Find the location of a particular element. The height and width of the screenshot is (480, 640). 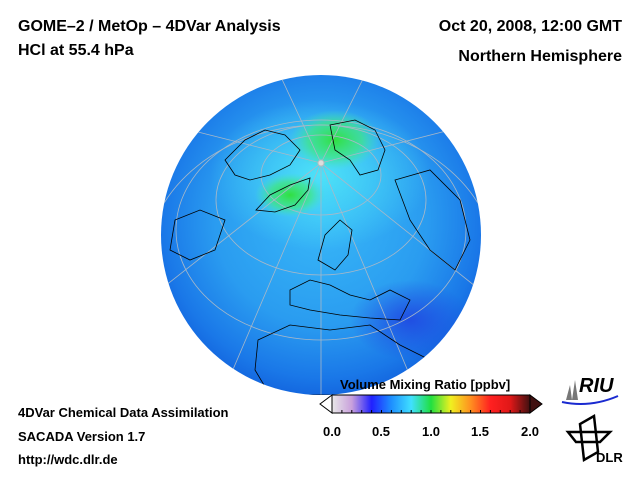

colorbar is located at coordinates (431, 404).